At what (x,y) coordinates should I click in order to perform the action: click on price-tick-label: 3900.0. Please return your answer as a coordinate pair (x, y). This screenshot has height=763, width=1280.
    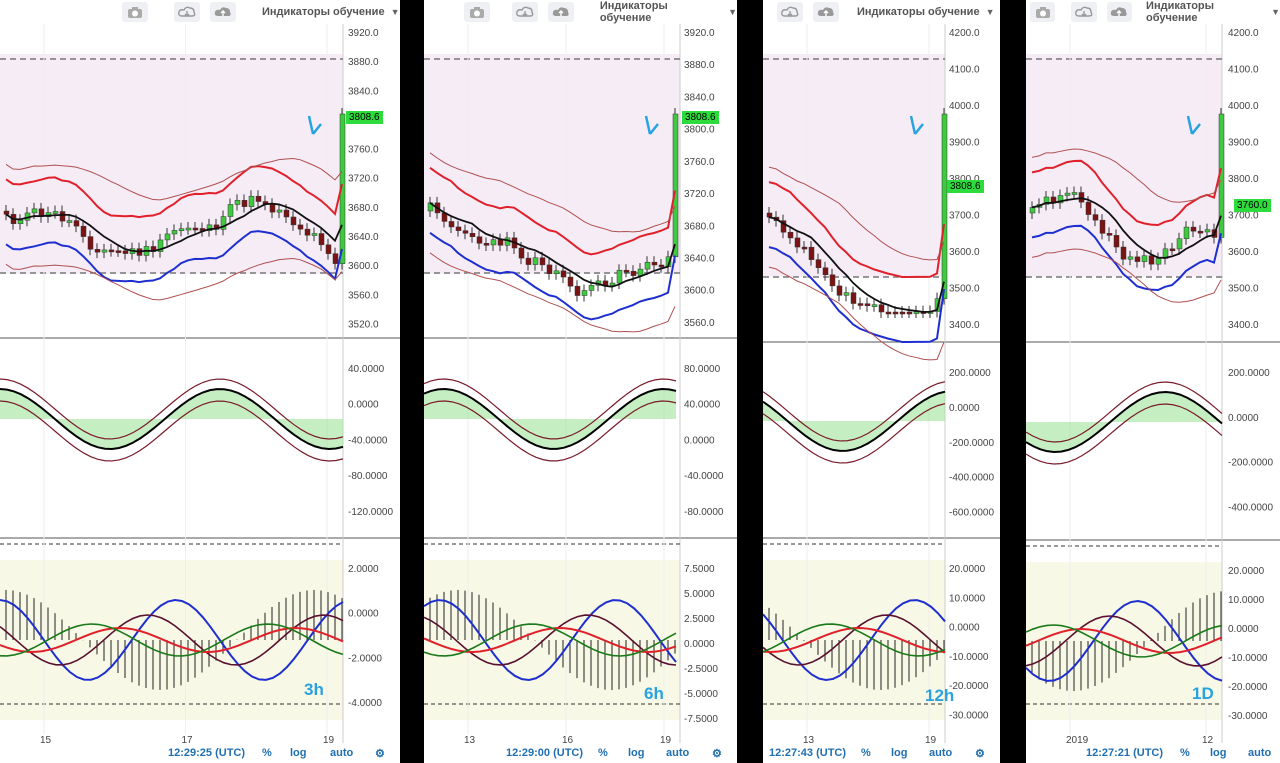
    Looking at the image, I should click on (1243, 142).